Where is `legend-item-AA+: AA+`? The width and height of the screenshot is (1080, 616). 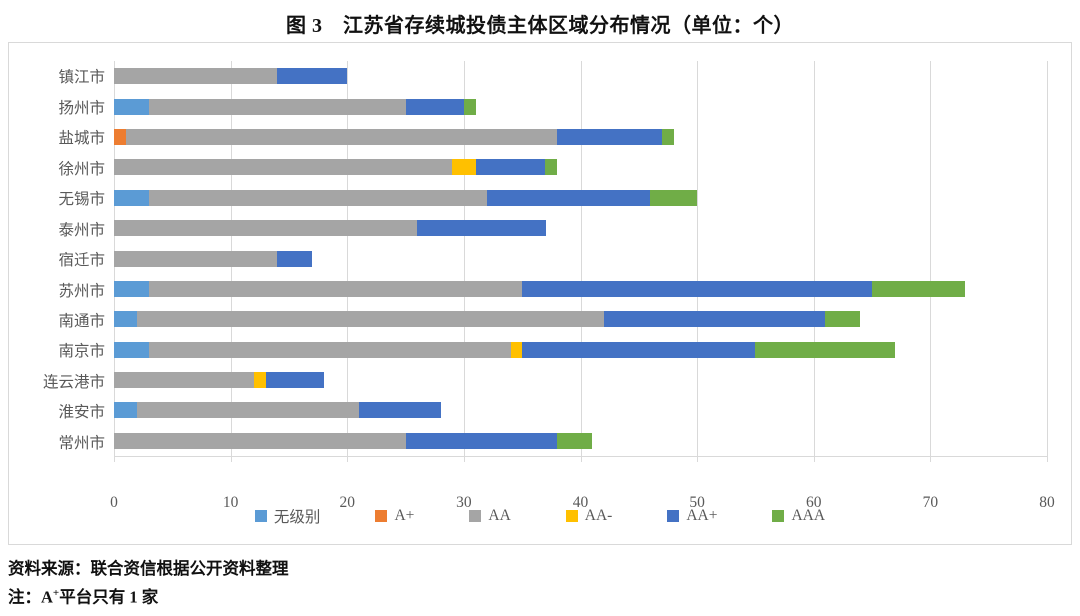
legend-item-AA+: AA+ is located at coordinates (692, 516).